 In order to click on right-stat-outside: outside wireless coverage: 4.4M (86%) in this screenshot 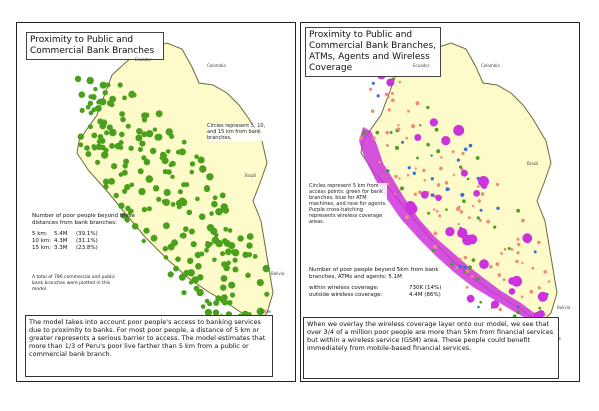, I will do `click(375, 295)`.